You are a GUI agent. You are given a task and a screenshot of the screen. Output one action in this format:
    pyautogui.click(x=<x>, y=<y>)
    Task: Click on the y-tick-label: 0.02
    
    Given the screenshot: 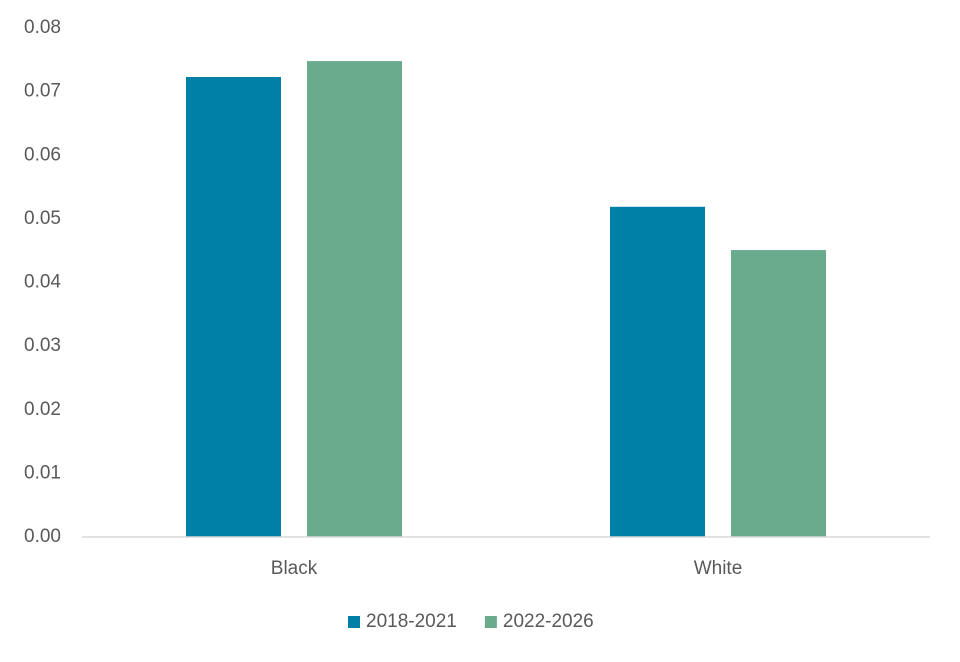 What is the action you would take?
    pyautogui.click(x=42, y=409)
    